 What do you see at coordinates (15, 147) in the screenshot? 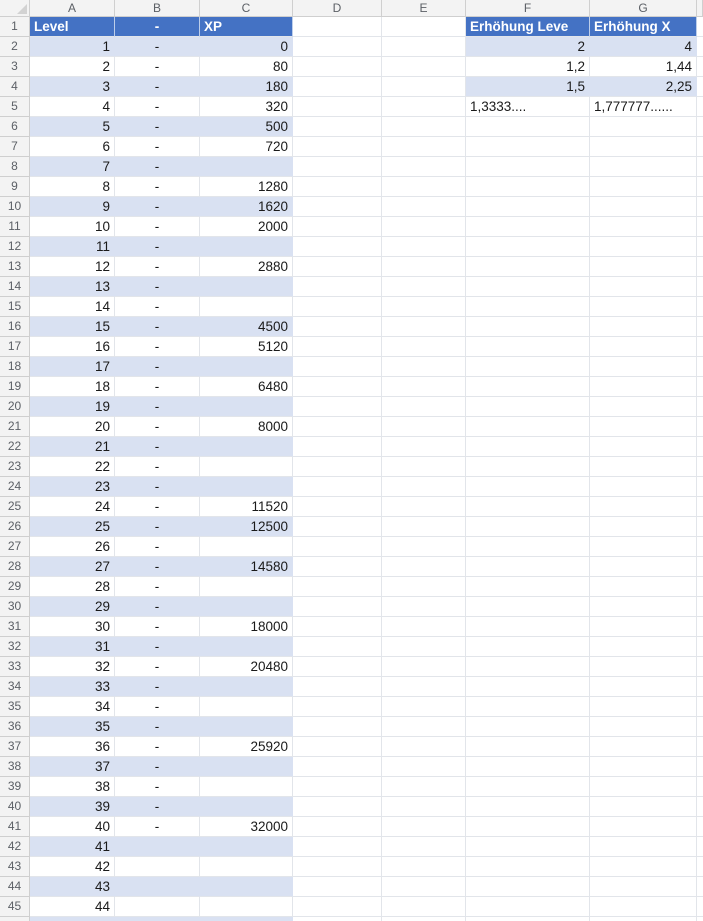
I see `row-header-7: 7` at bounding box center [15, 147].